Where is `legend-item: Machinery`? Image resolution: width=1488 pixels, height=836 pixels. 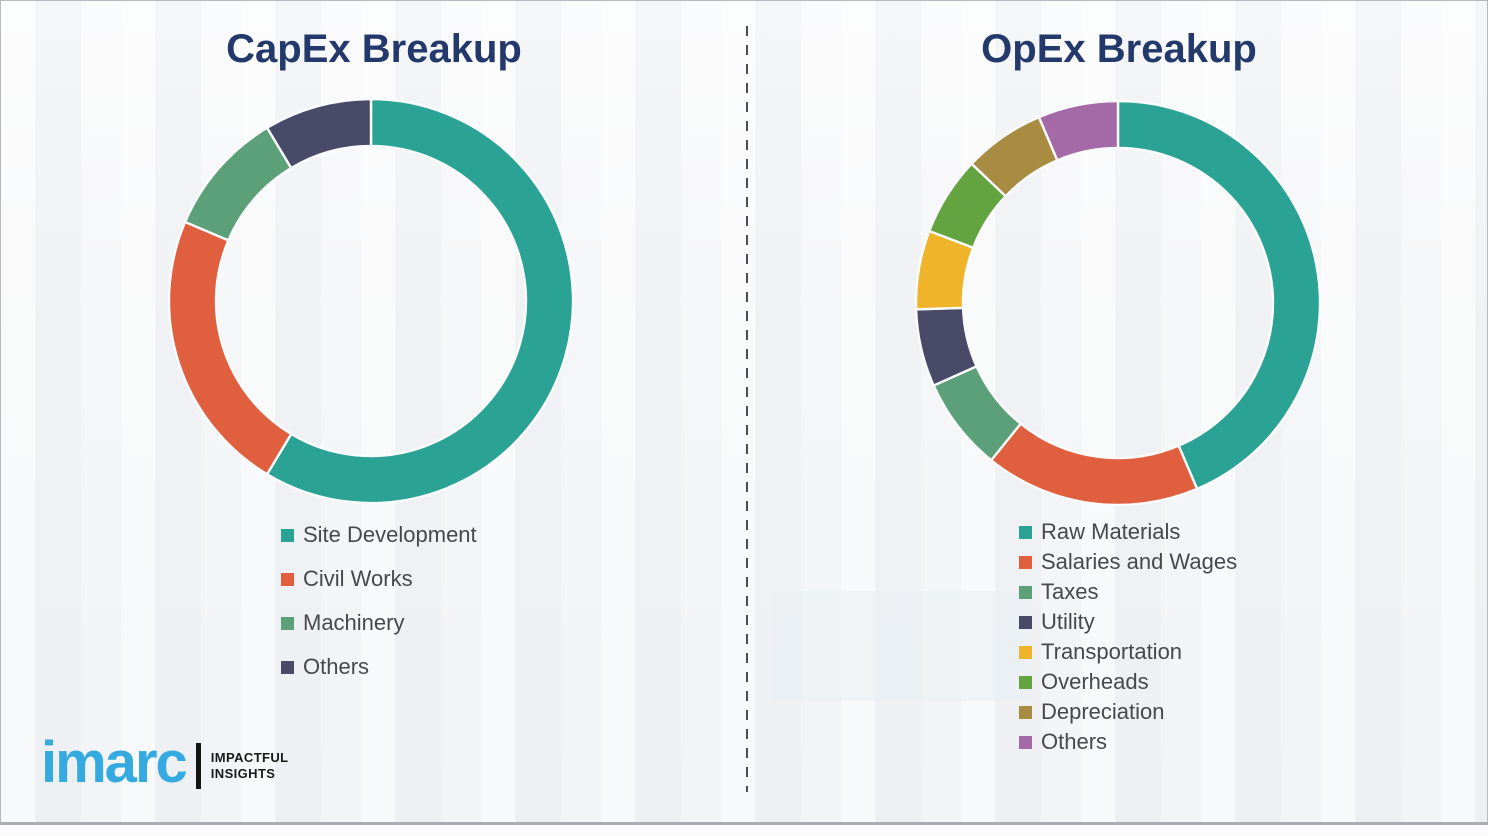 legend-item: Machinery is located at coordinates (379, 623).